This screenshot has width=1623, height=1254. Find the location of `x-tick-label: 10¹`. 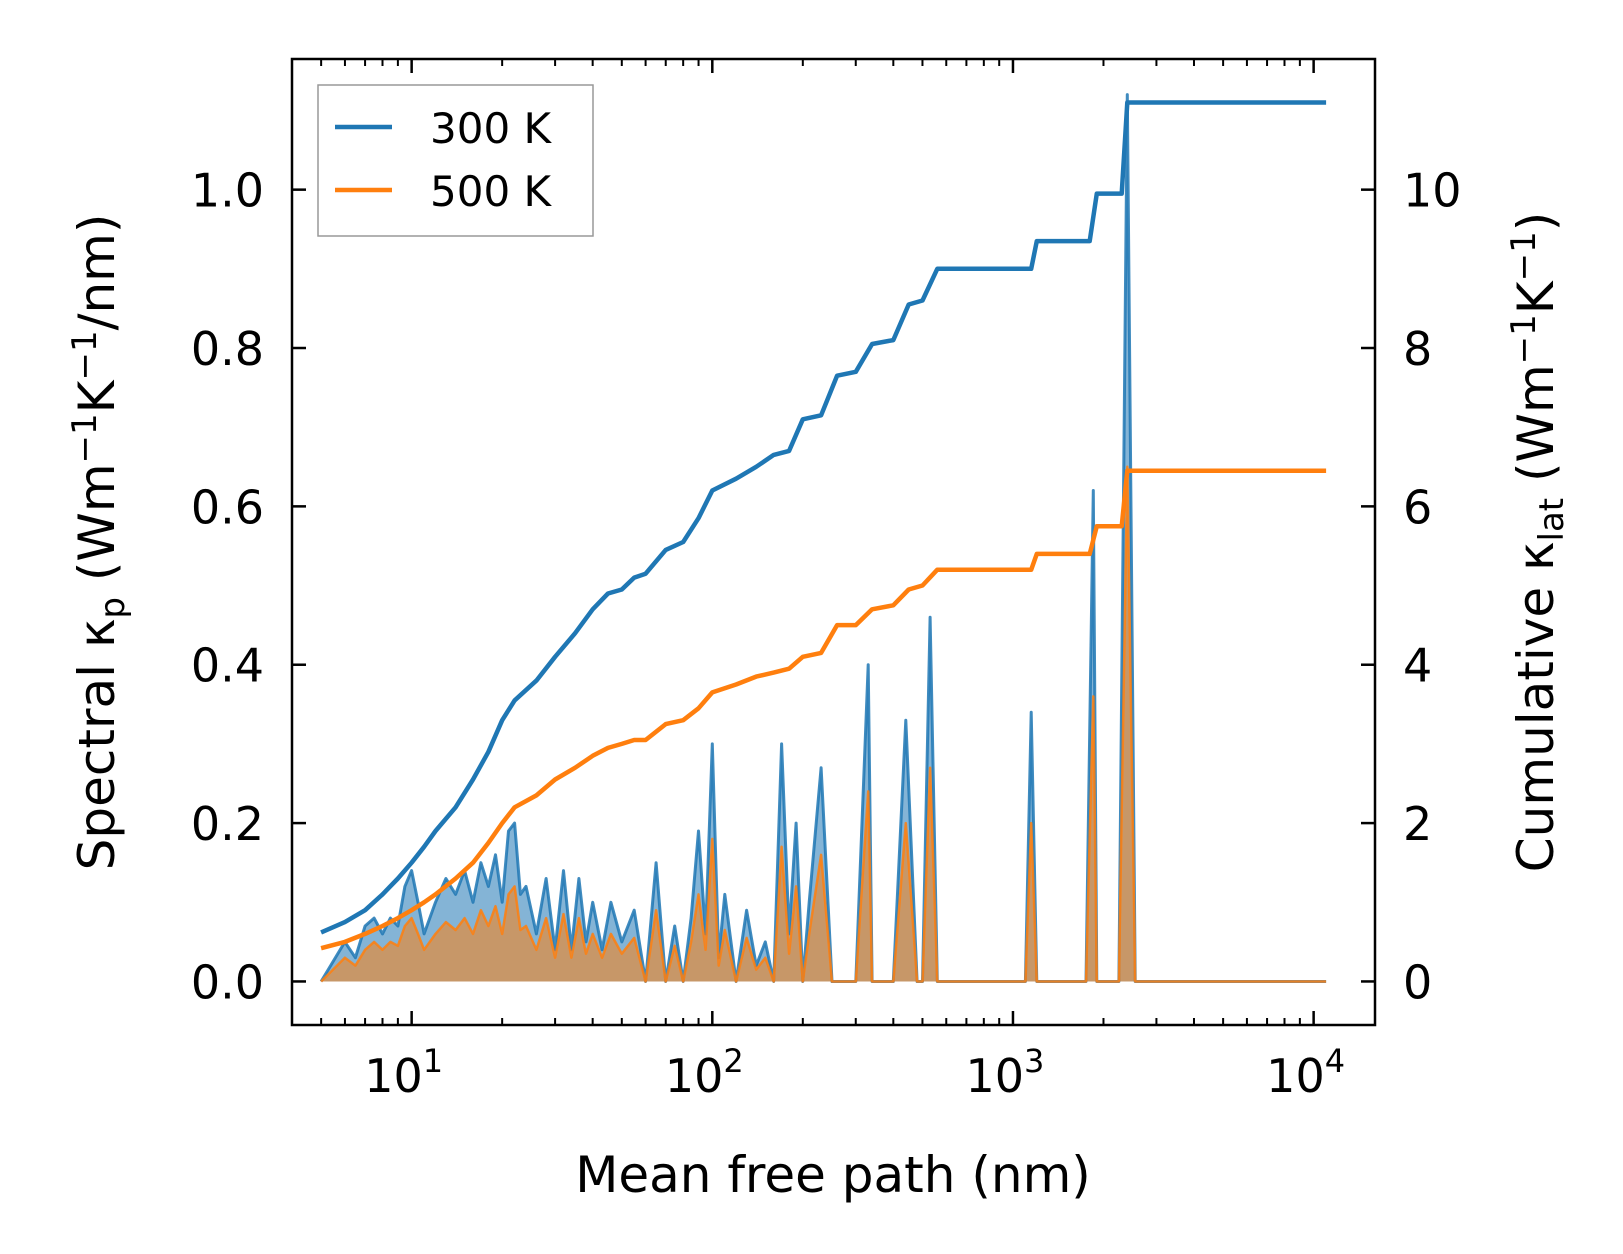

x-tick-label: 10¹ is located at coordinates (403, 1072).